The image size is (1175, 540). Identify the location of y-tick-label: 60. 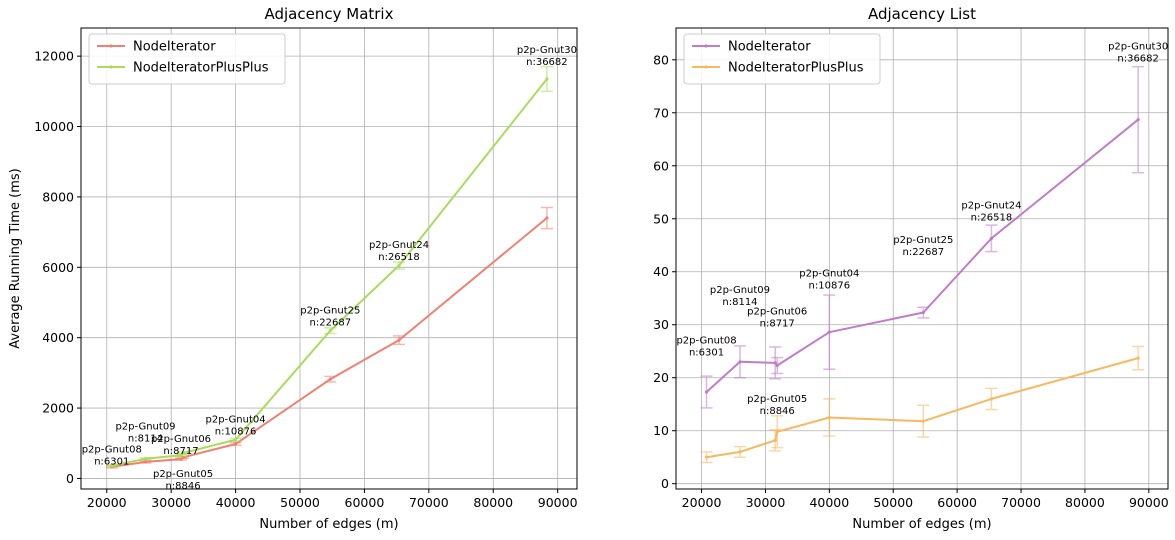
(661, 165).